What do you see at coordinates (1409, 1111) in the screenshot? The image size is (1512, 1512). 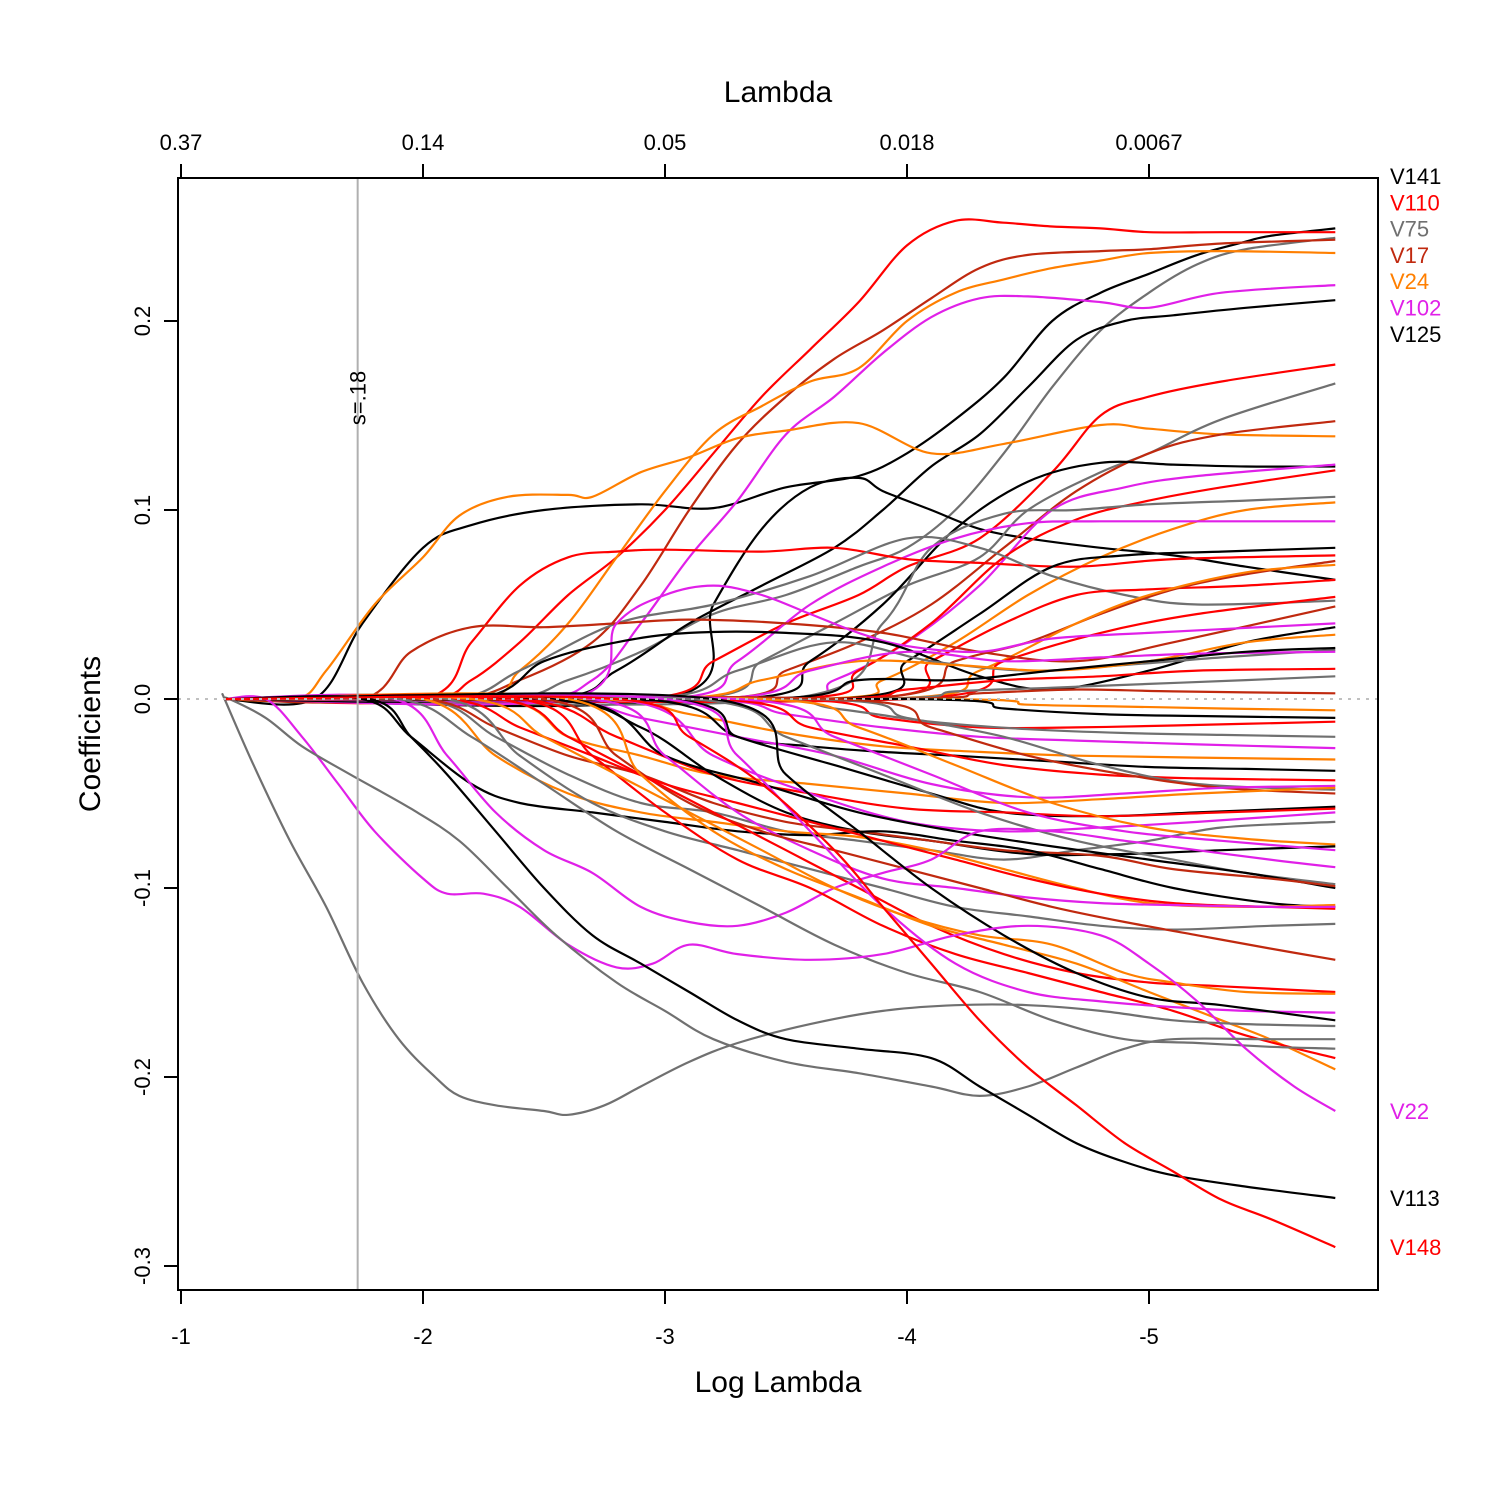 I see `series-label: V22` at bounding box center [1409, 1111].